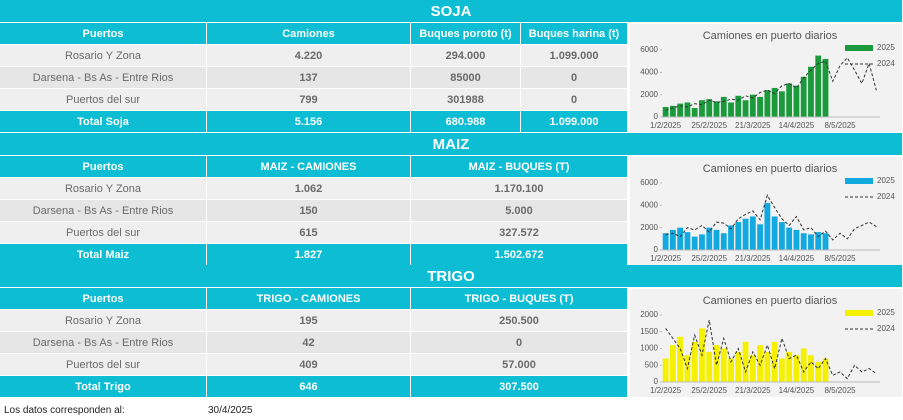 Image resolution: width=903 pixels, height=420 pixels. Describe the element at coordinates (309, 255) in the screenshot. I see `total-cell: 1.827` at that location.